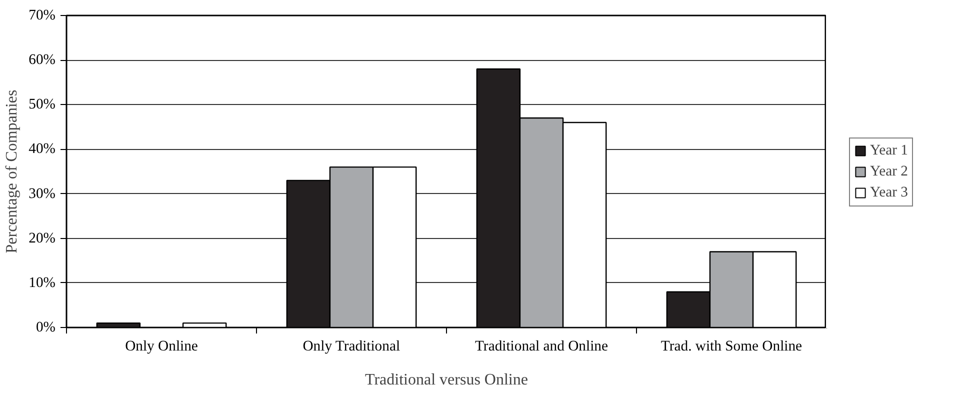 This screenshot has width=960, height=404. What do you see at coordinates (42, 16) in the screenshot?
I see `y-tick-label: 70%` at bounding box center [42, 16].